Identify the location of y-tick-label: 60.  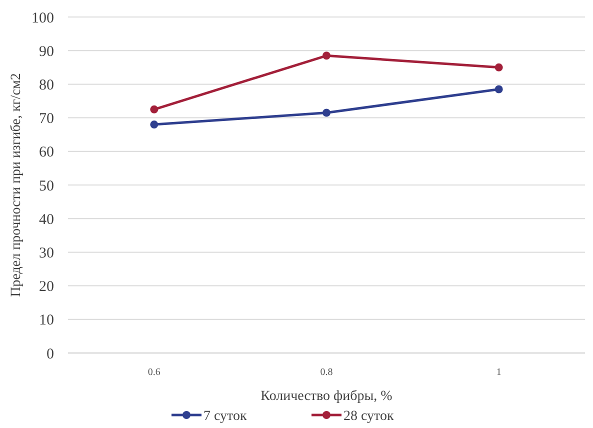
(46, 152).